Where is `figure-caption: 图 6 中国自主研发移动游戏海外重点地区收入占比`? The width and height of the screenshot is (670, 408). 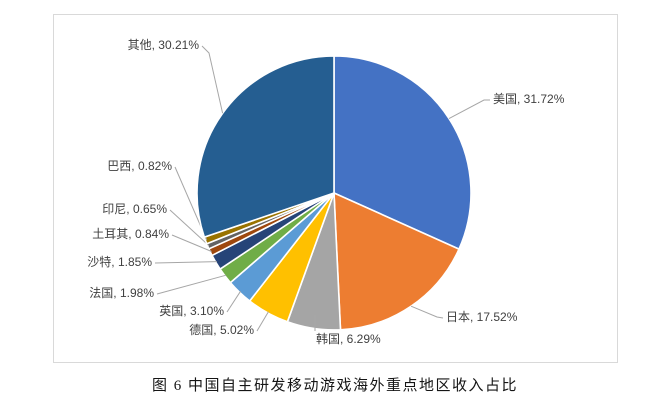
figure-caption: 图 6 中国自主研发移动游戏海外重点地区收入占比 is located at coordinates (334, 386).